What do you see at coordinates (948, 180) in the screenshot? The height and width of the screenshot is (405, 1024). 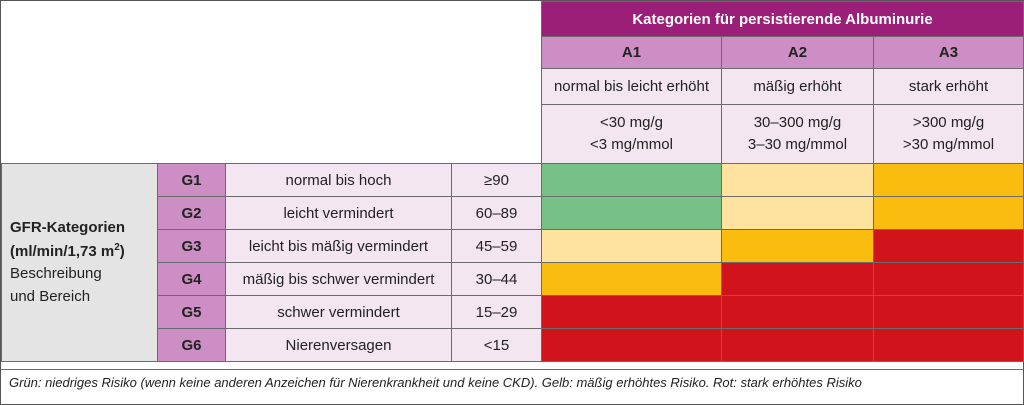 I see `risk-cell-g1-a3` at bounding box center [948, 180].